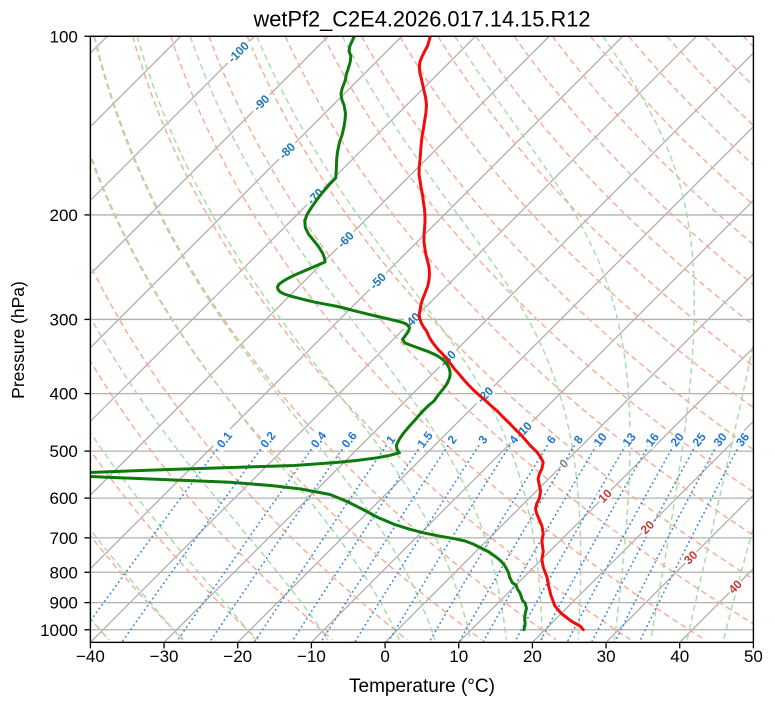 The height and width of the screenshot is (713, 775). I want to click on svg-text: 20, so click(532, 656).